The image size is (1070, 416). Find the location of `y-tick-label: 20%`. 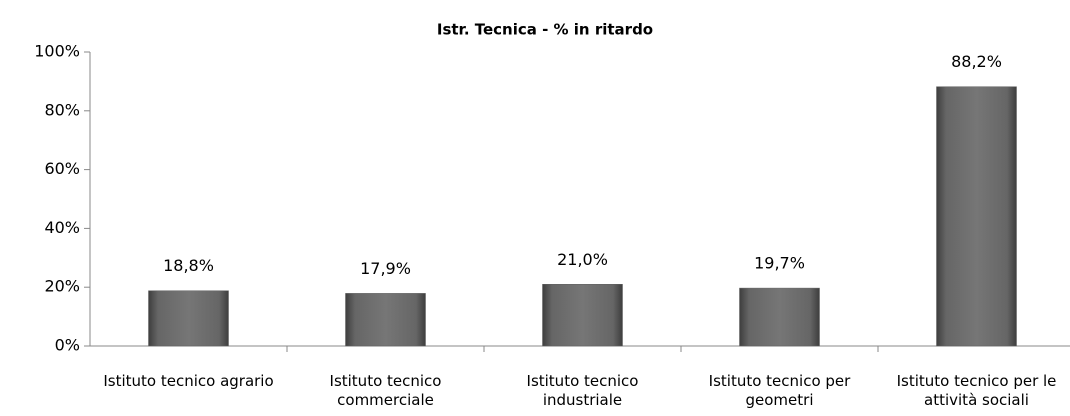

y-tick-label: 20% is located at coordinates (62, 286).